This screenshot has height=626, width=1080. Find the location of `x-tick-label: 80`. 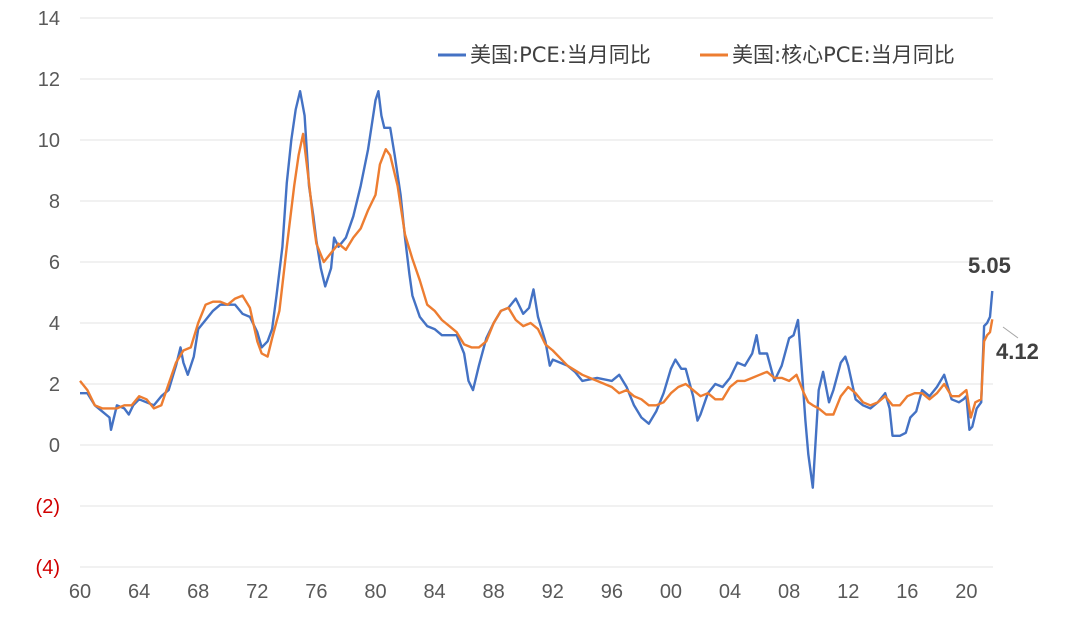

x-tick-label: 80 is located at coordinates (375, 592).